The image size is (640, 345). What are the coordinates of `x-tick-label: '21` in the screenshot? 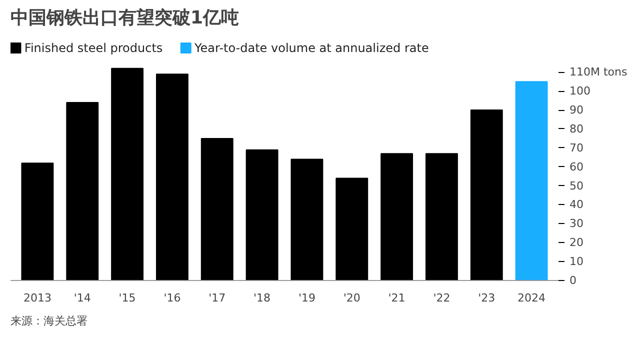 It's located at (397, 298).